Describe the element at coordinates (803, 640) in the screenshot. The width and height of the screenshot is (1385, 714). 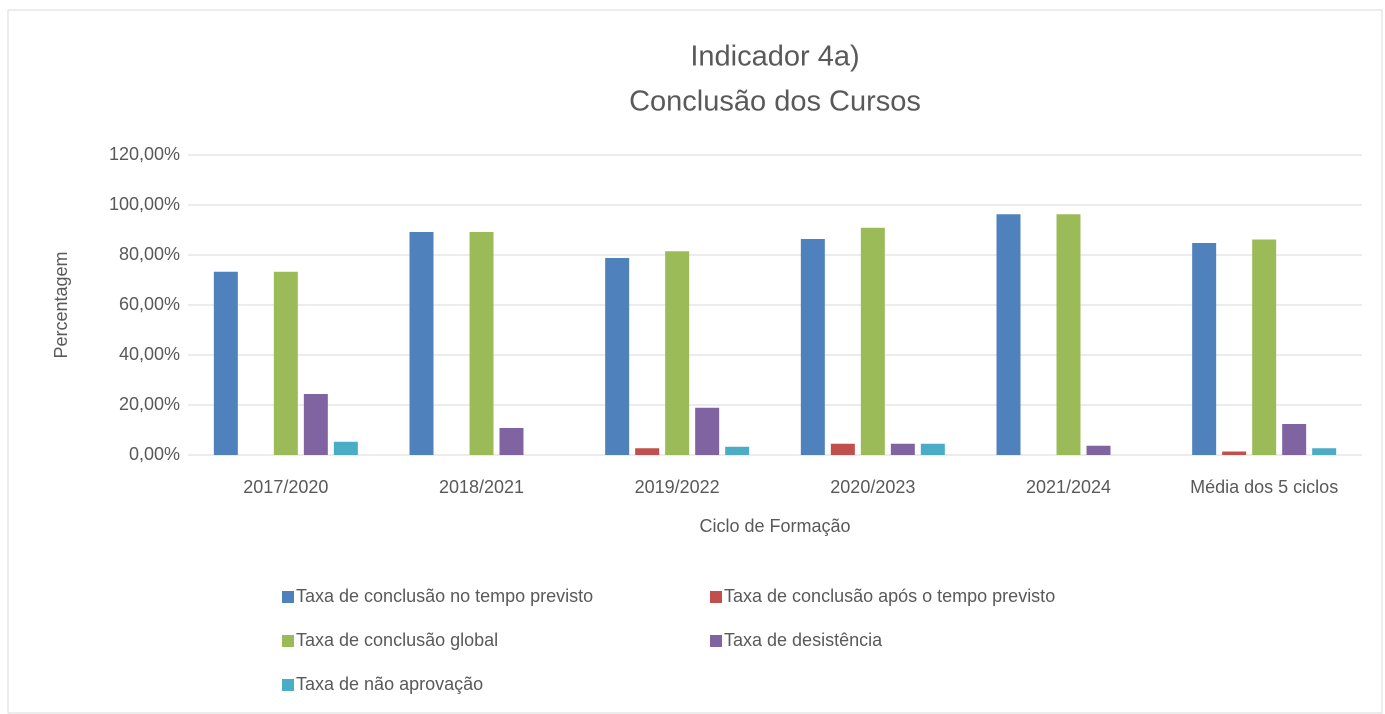
I see `legend-label: Taxa de desistência` at that location.